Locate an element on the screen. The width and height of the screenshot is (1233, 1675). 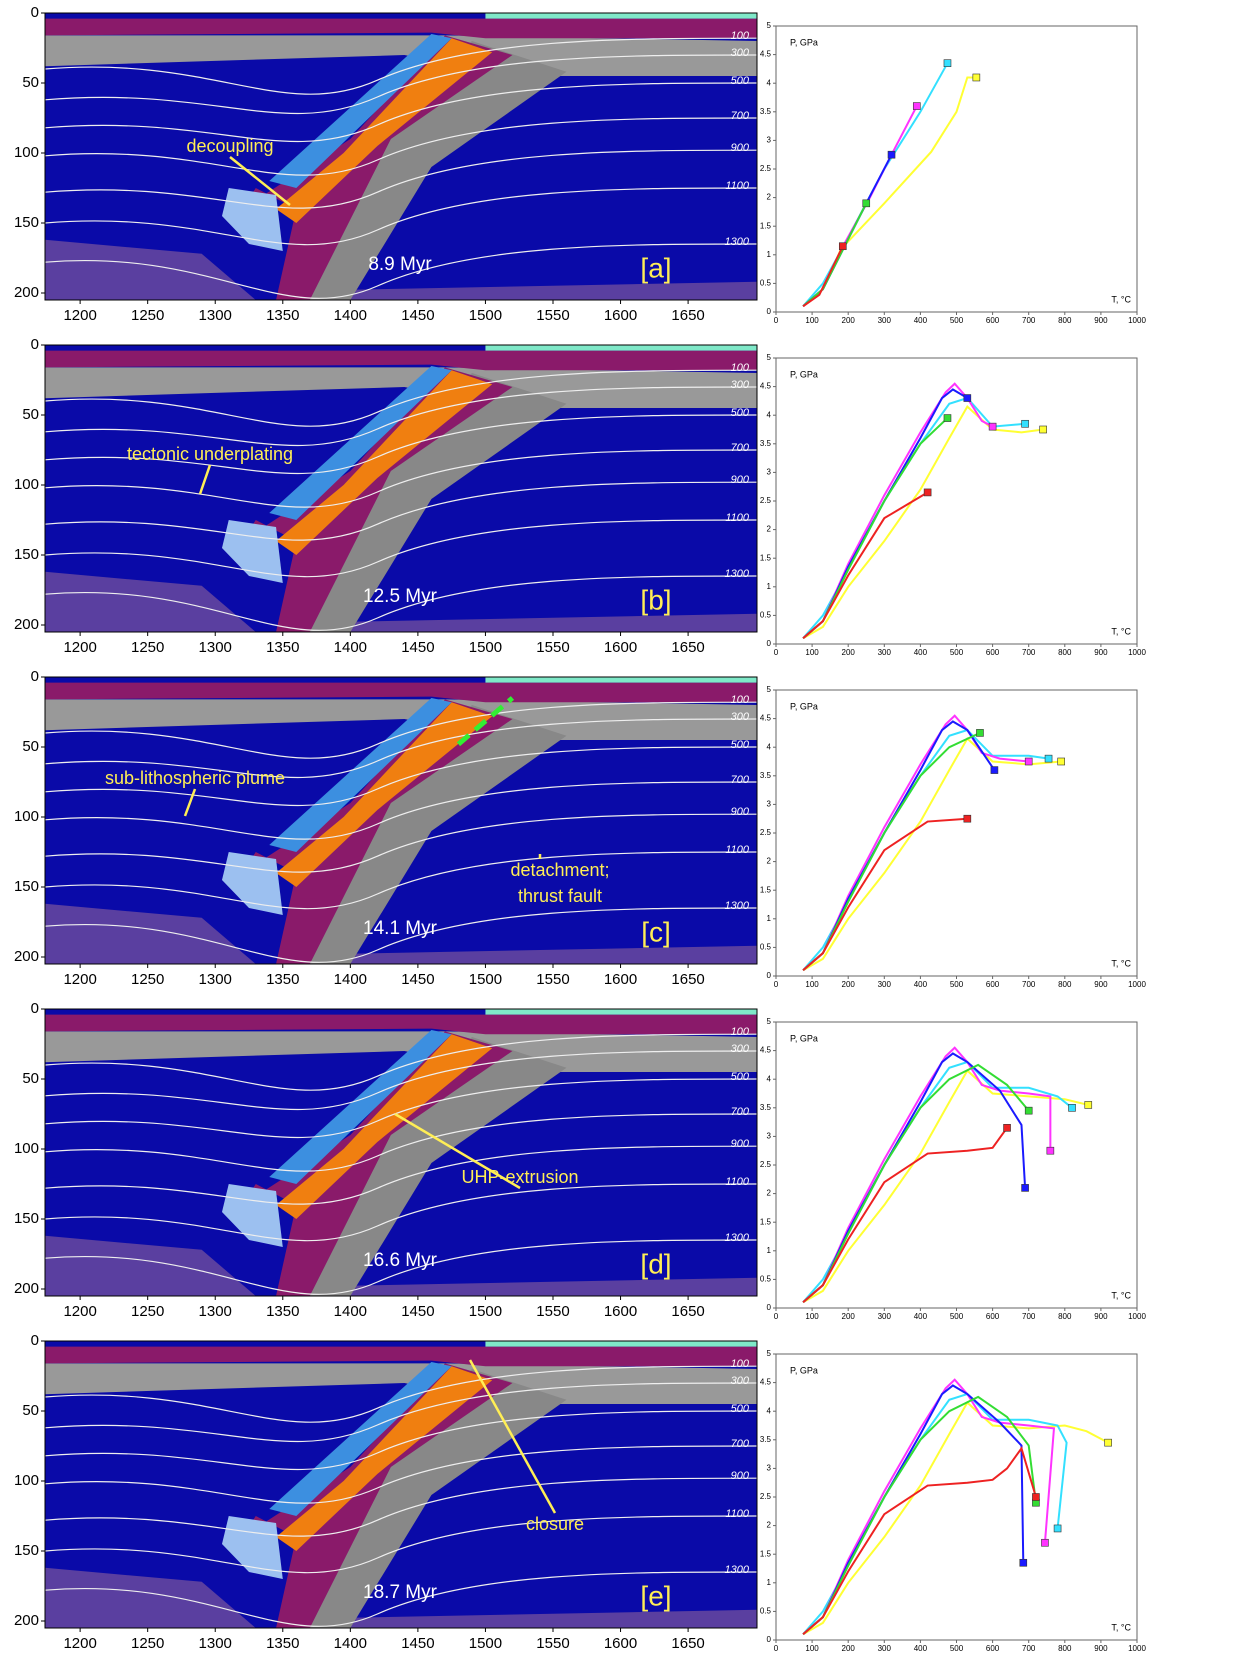
pt-y-tick-label: 5 is located at coordinates (769, 25).